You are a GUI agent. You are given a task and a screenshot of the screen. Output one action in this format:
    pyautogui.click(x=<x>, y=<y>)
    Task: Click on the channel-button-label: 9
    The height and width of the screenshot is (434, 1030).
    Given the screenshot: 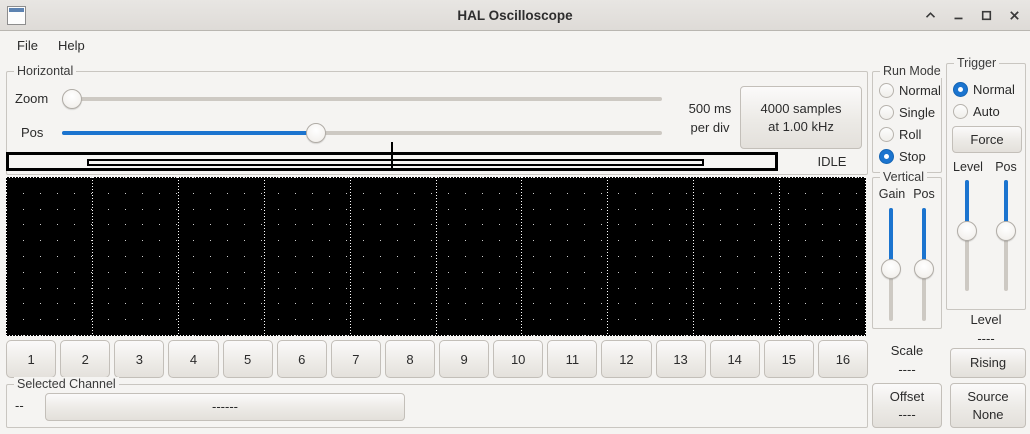 What is the action you would take?
    pyautogui.click(x=464, y=359)
    